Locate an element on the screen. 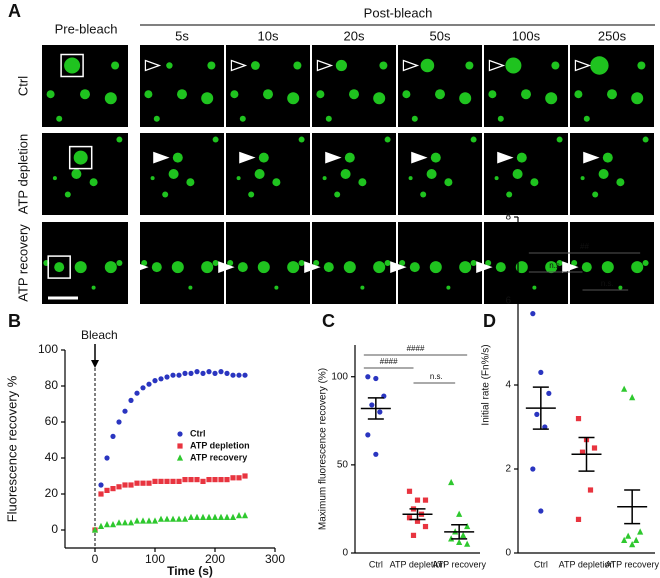 This screenshot has height=578, width=660. x-tick-label: 0 is located at coordinates (95, 559).